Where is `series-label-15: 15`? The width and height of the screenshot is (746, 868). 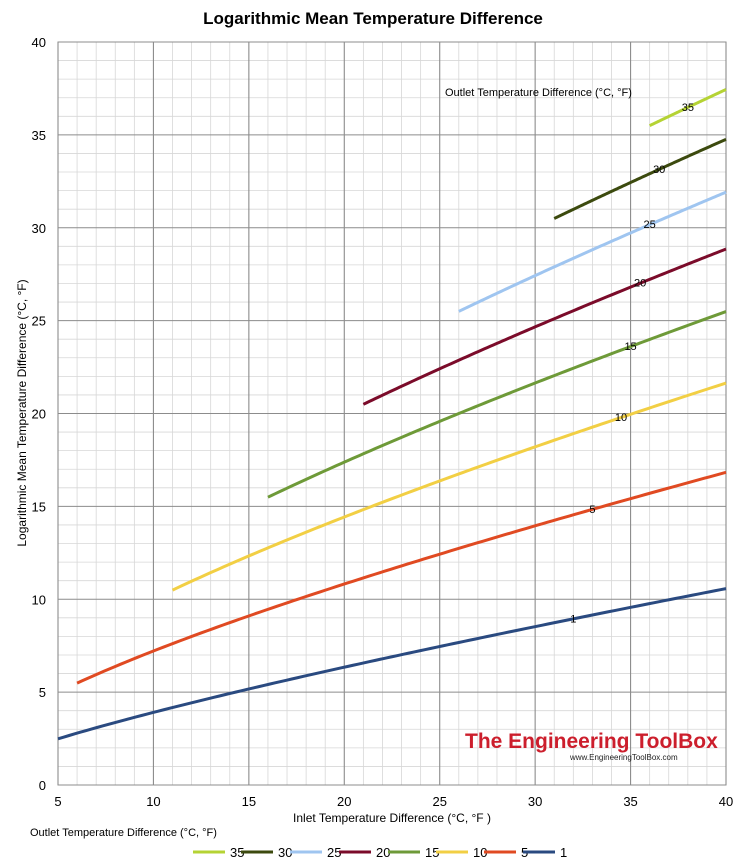
series-label-15: 15 is located at coordinates (630, 347).